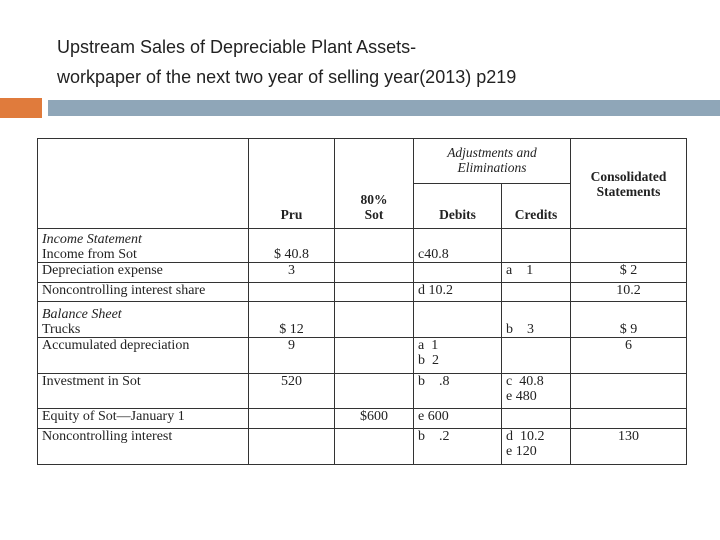 The height and width of the screenshot is (540, 720). I want to click on cell-text: $ 9, so click(628, 329).